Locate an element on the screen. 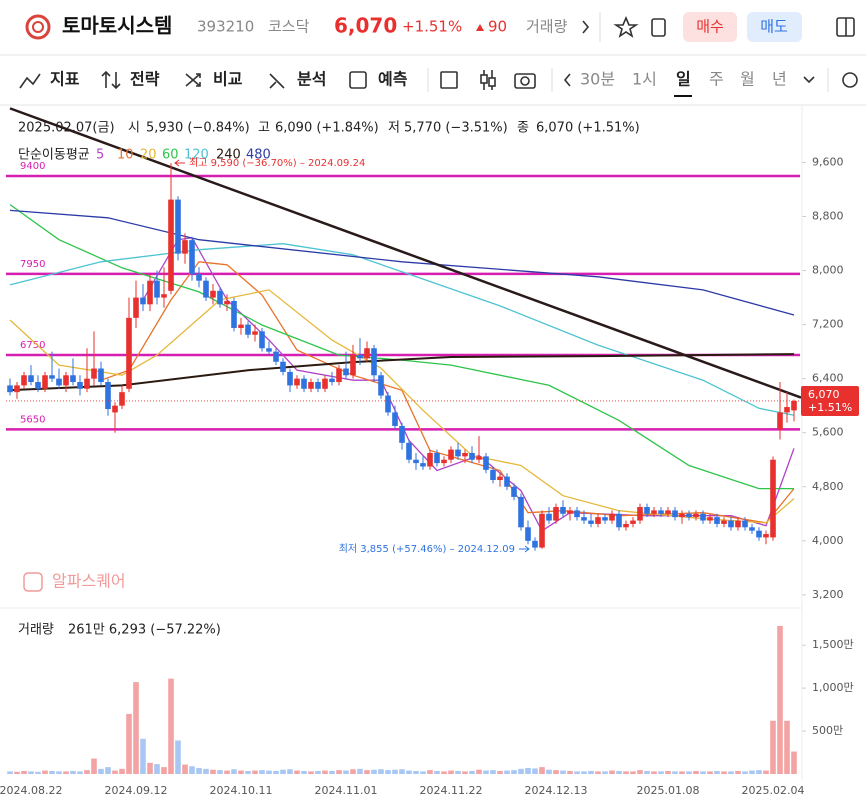 Image resolution: width=866 pixels, height=804 pixels. square-icon is located at coordinates (449, 80).